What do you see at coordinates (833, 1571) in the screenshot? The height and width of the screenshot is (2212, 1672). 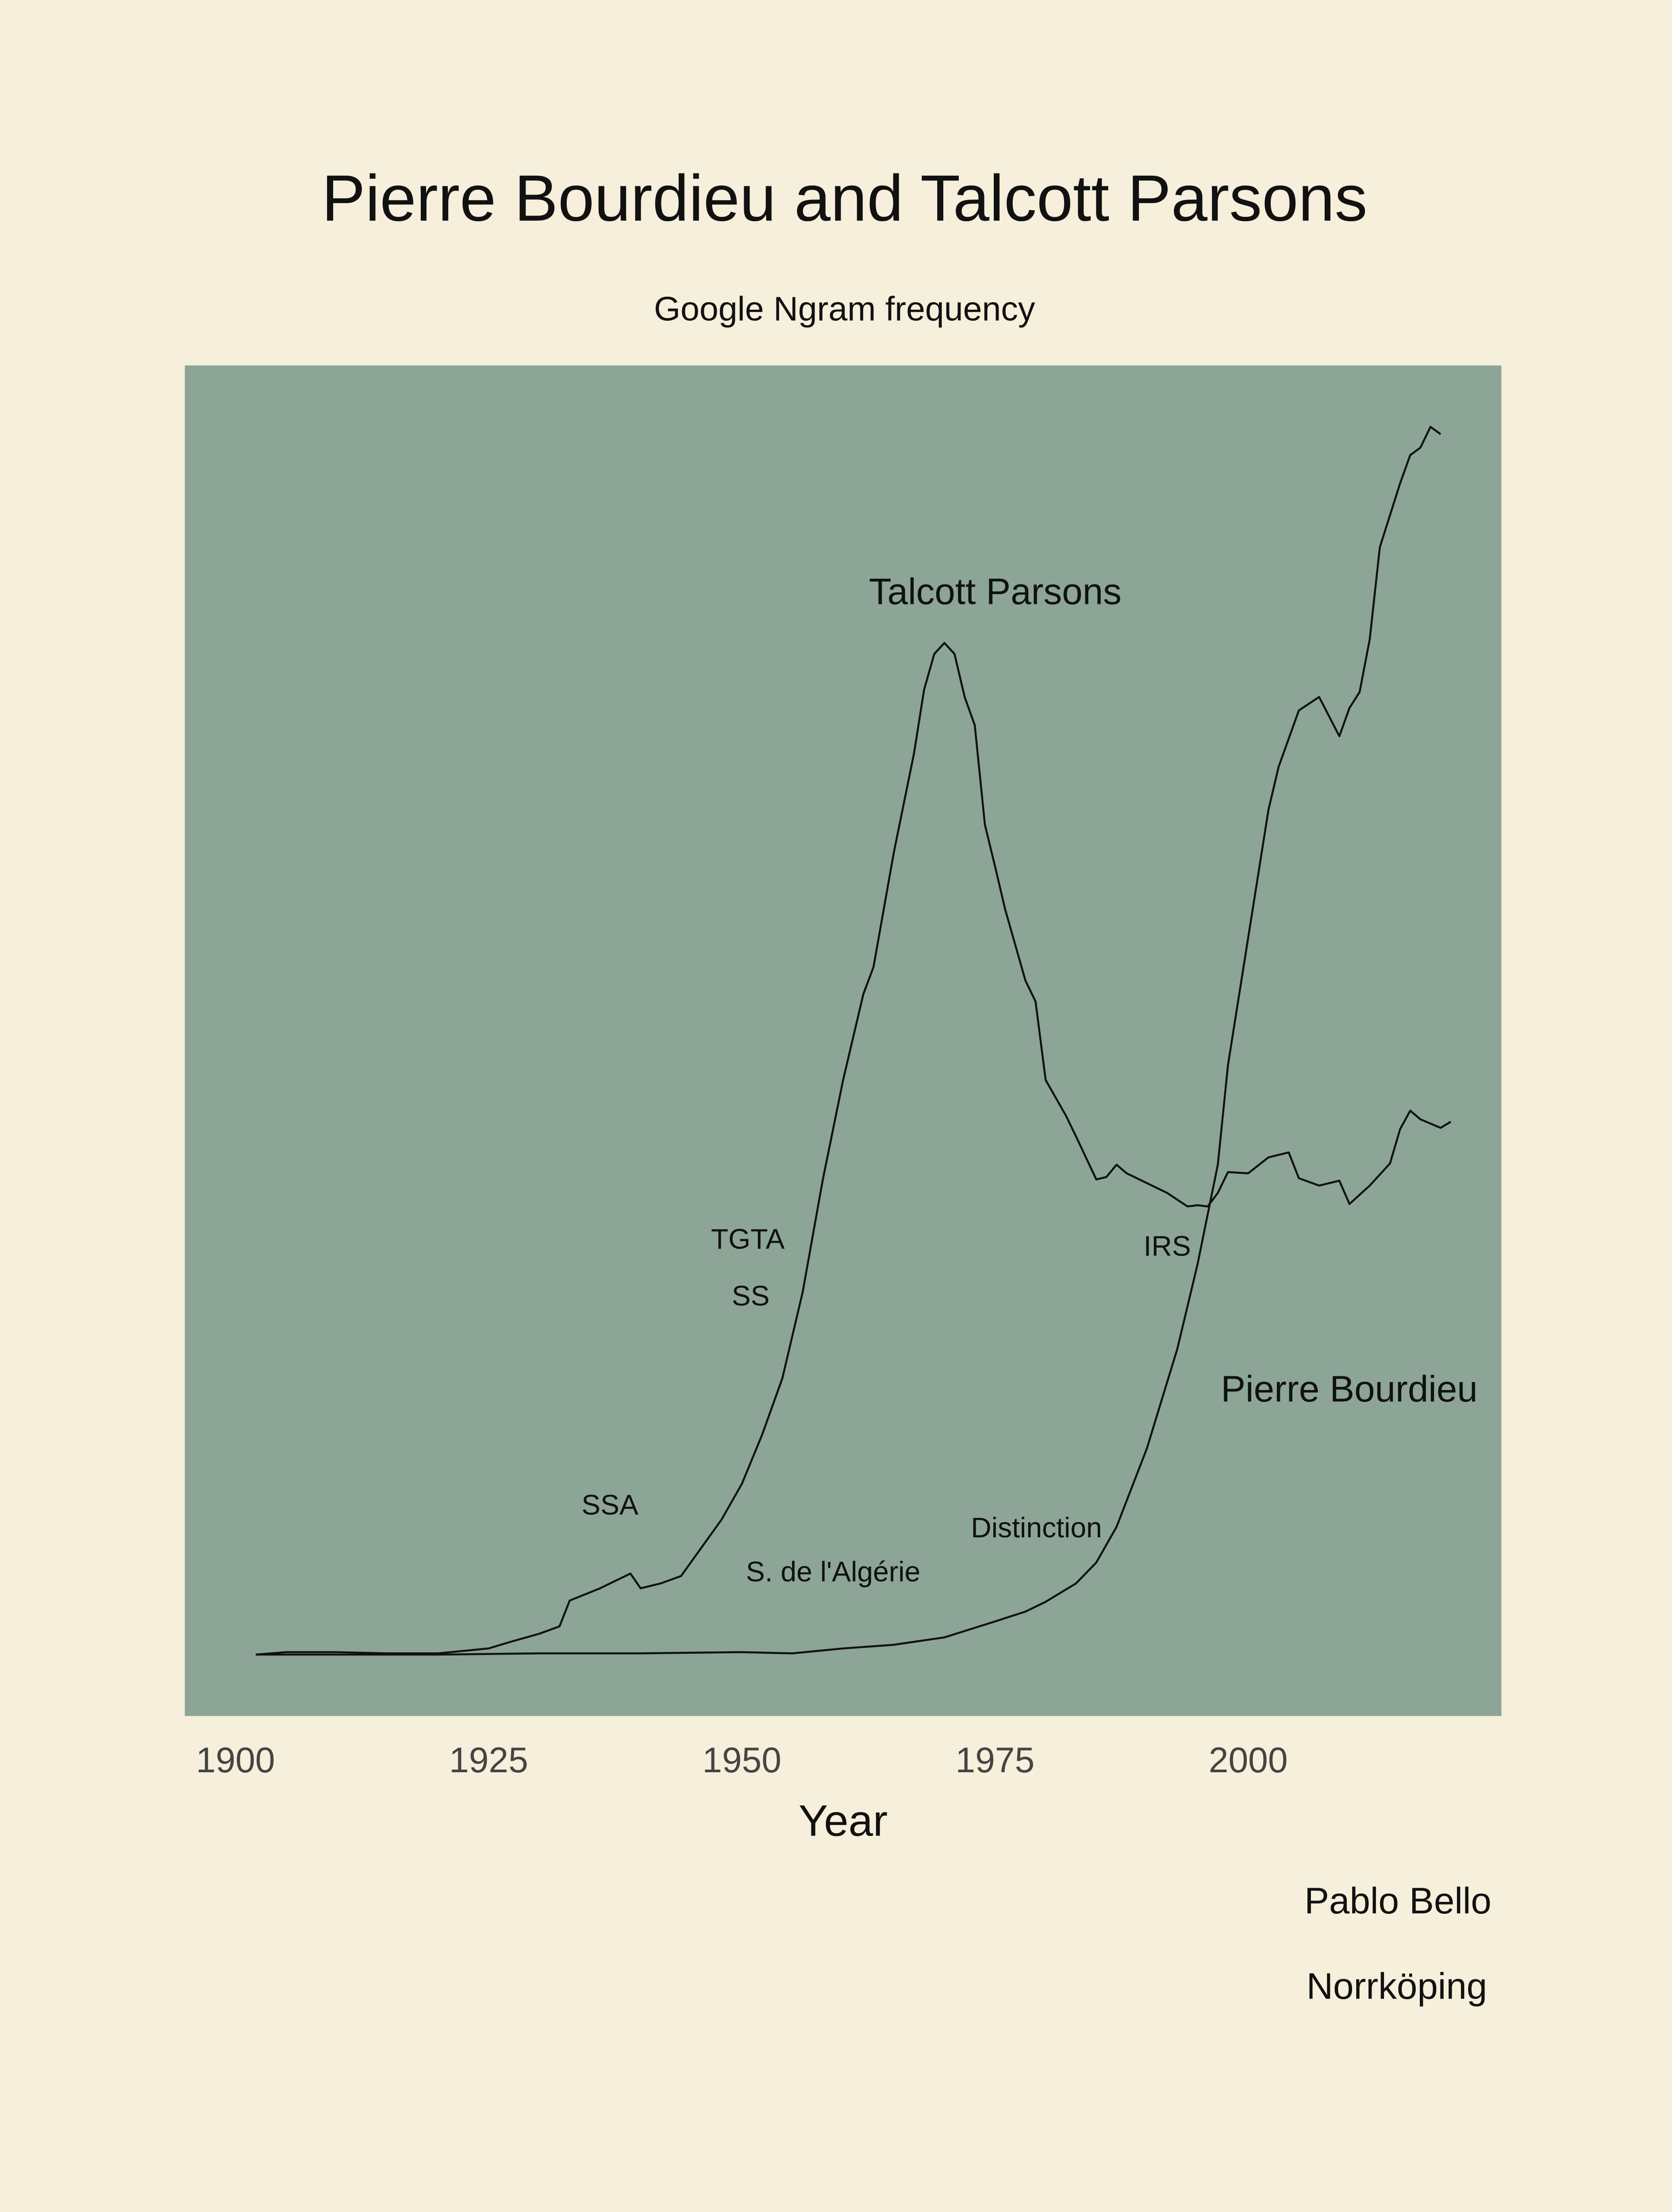 I see `annotation: S. de l'Algérie` at bounding box center [833, 1571].